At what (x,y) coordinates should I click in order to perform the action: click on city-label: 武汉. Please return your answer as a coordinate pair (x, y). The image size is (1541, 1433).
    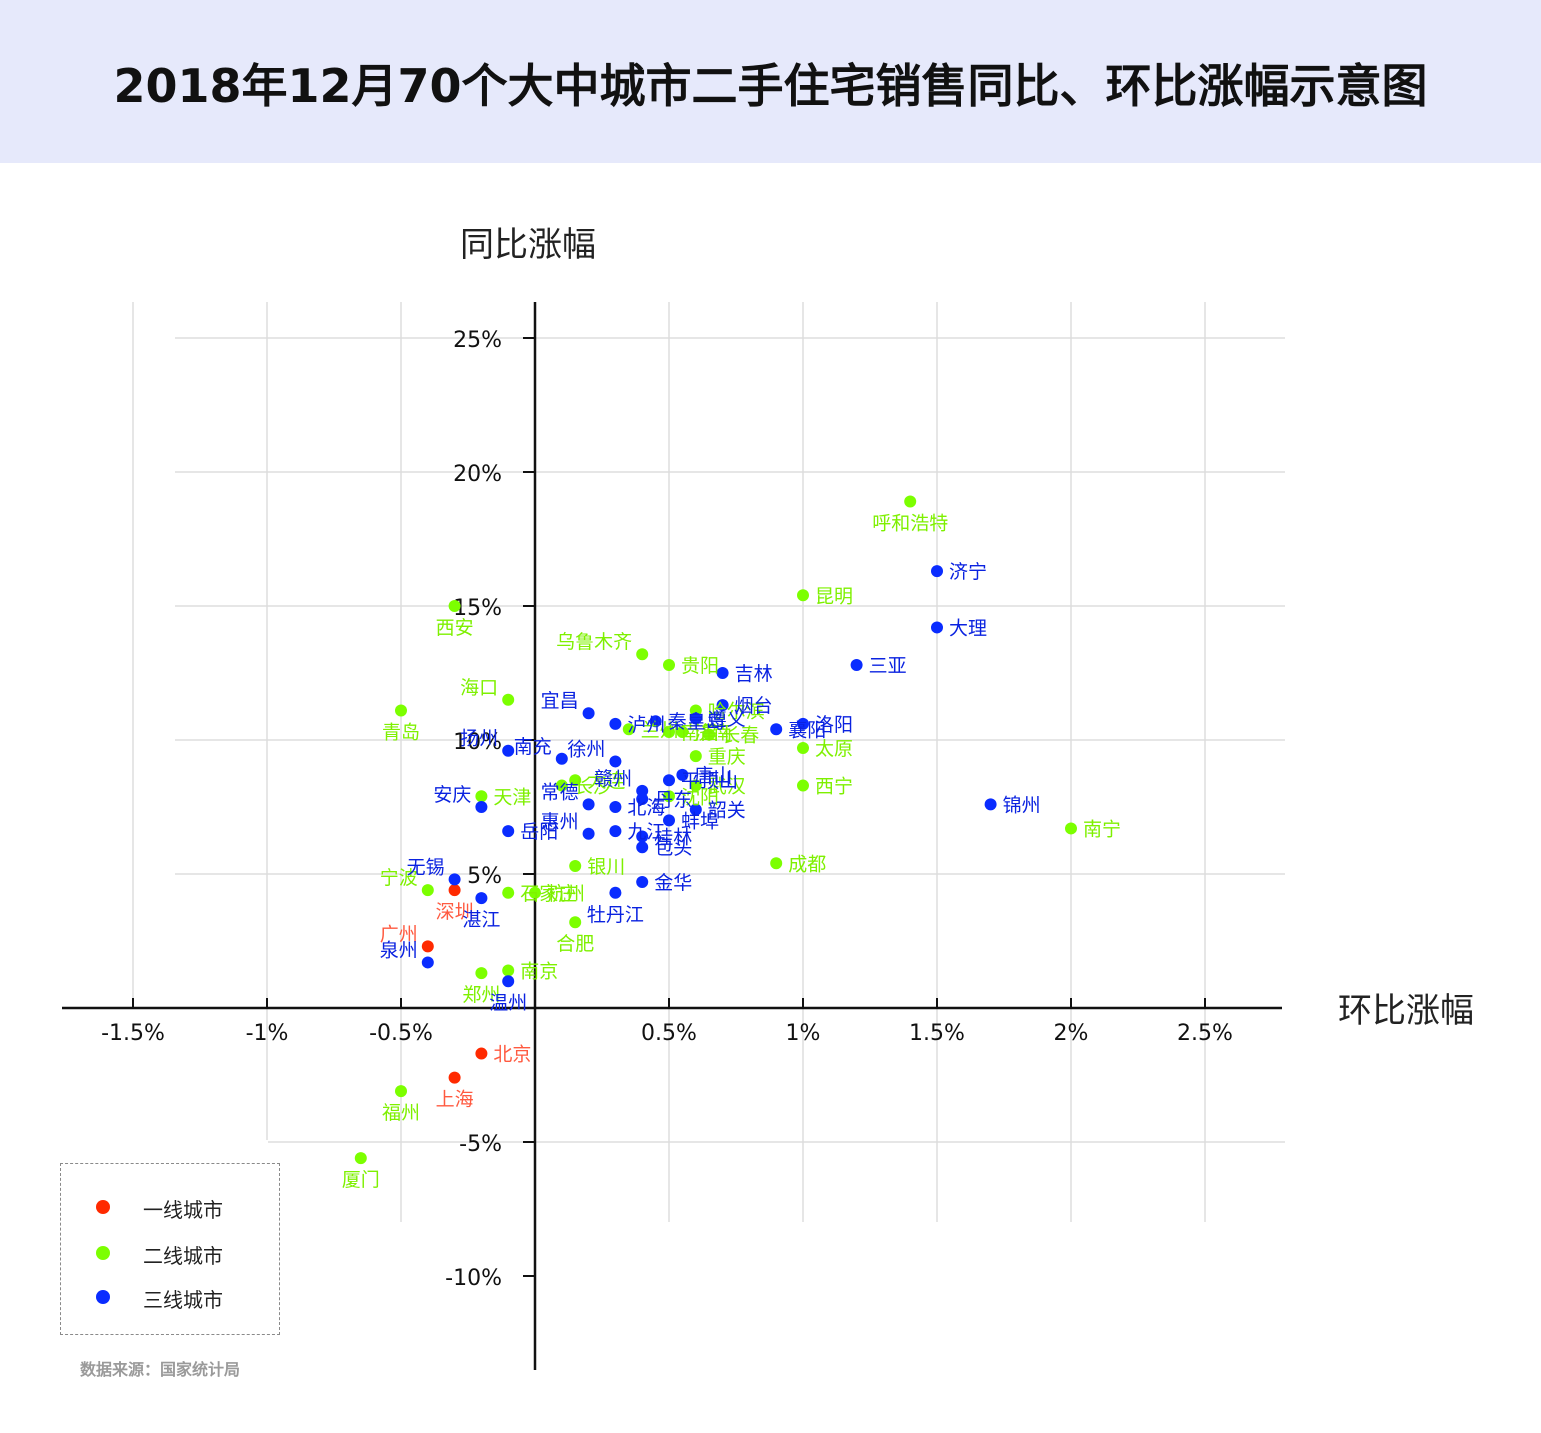
    Looking at the image, I should click on (727, 787).